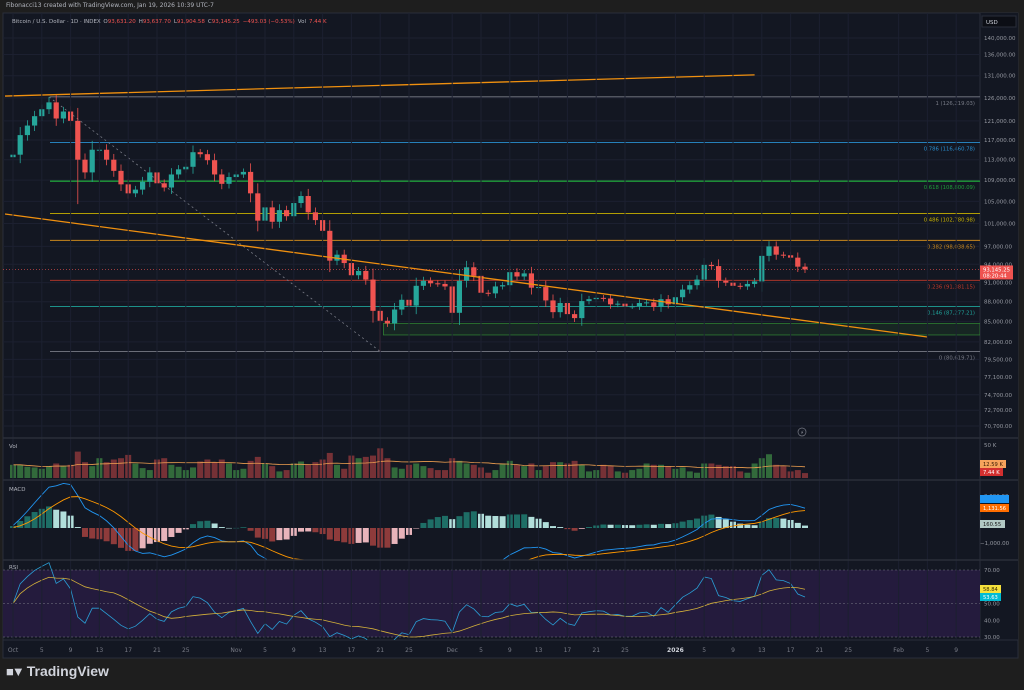  What do you see at coordinates (681, 329) in the screenshot?
I see `support-zone-rectangle` at bounding box center [681, 329].